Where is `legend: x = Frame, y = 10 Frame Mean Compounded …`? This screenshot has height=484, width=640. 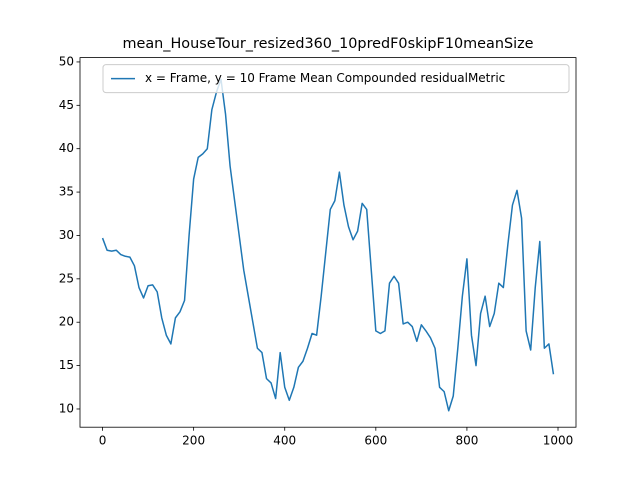
legend: x = Frame, y = 10 Frame Mean Compounded … is located at coordinates (336, 79).